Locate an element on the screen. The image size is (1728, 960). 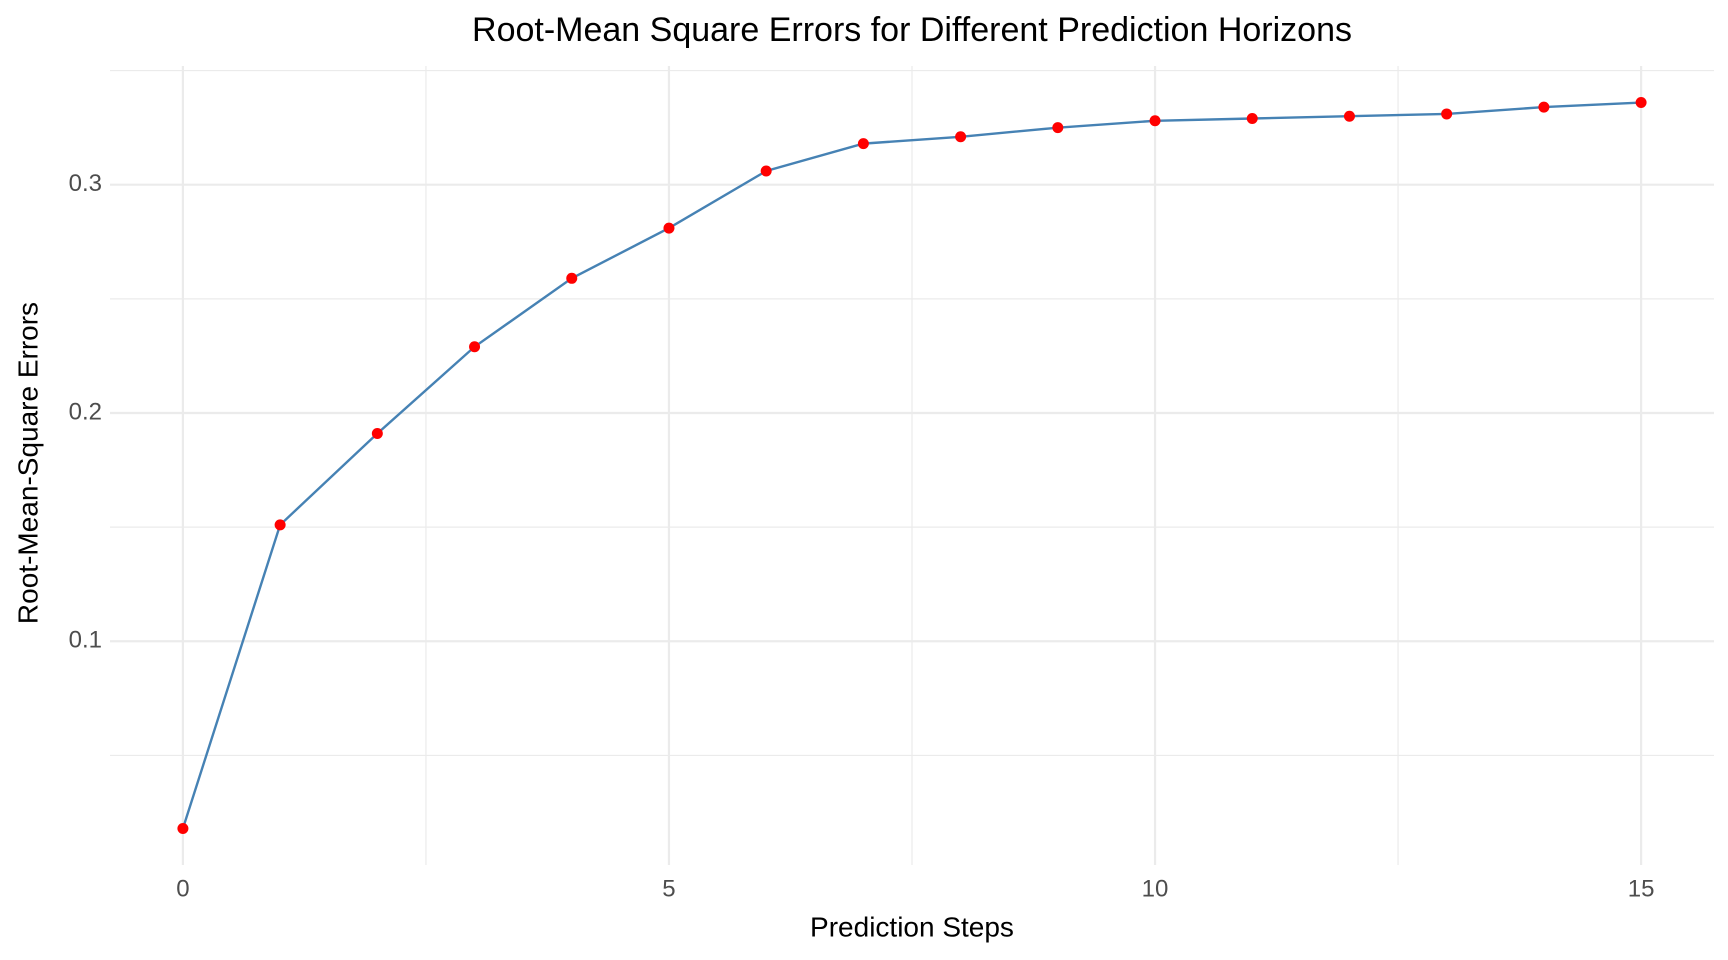
y-tick-label: 0.1 is located at coordinates (85, 640).